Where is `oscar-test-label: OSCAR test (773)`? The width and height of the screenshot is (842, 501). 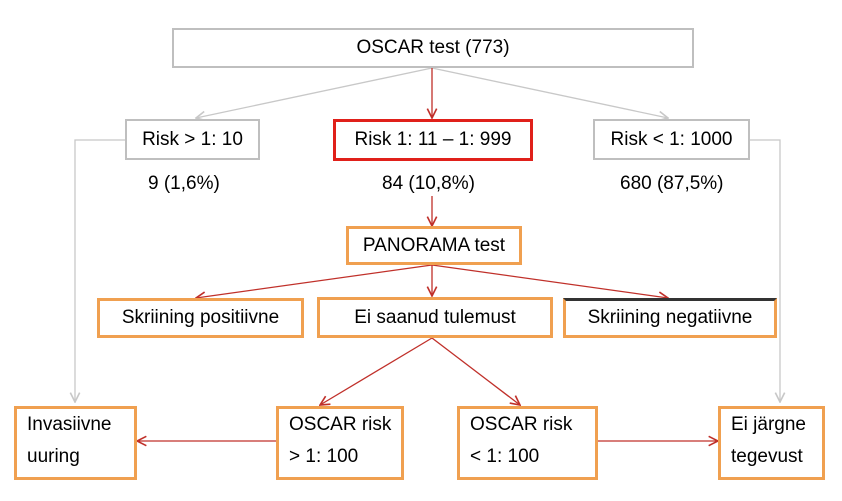 oscar-test-label: OSCAR test (773) is located at coordinates (433, 47).